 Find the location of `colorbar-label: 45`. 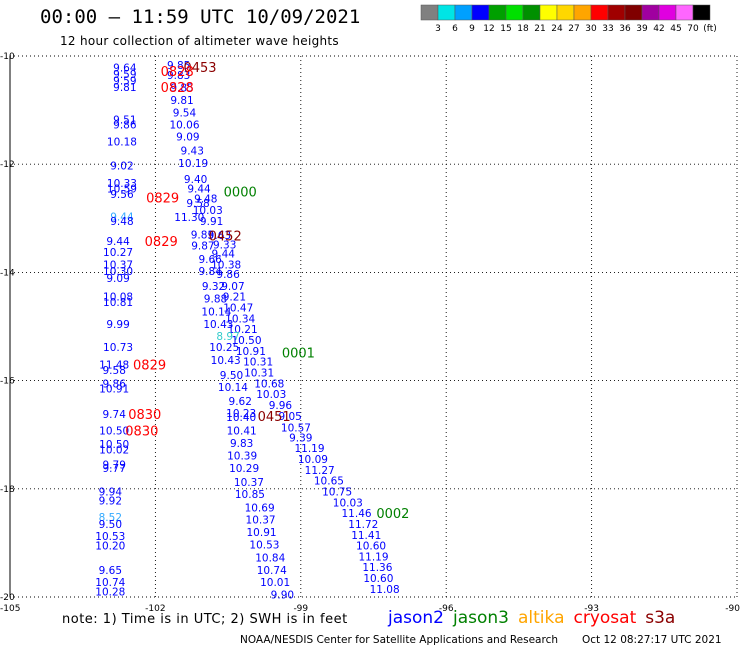

colorbar-label: 45 is located at coordinates (675, 29).